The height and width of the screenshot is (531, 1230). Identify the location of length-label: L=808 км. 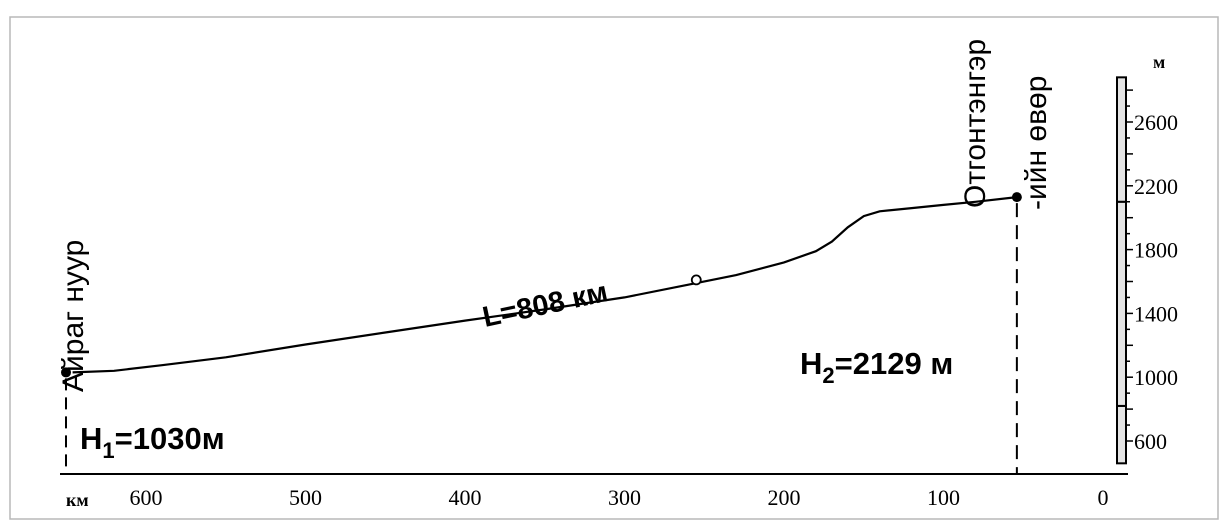
(545, 305).